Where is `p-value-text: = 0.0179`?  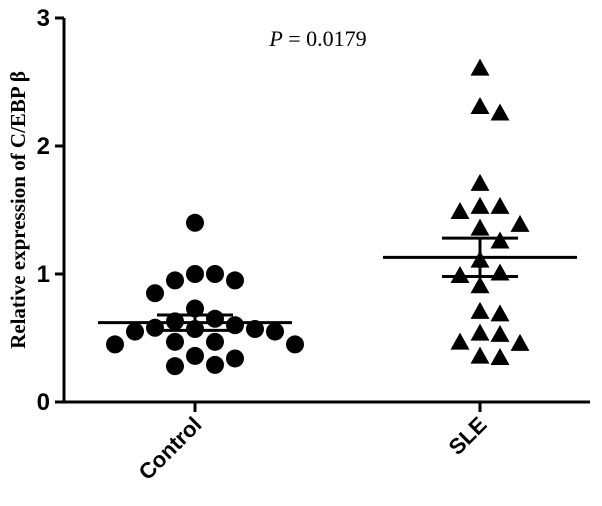 p-value-text: = 0.0179 is located at coordinates (325, 38).